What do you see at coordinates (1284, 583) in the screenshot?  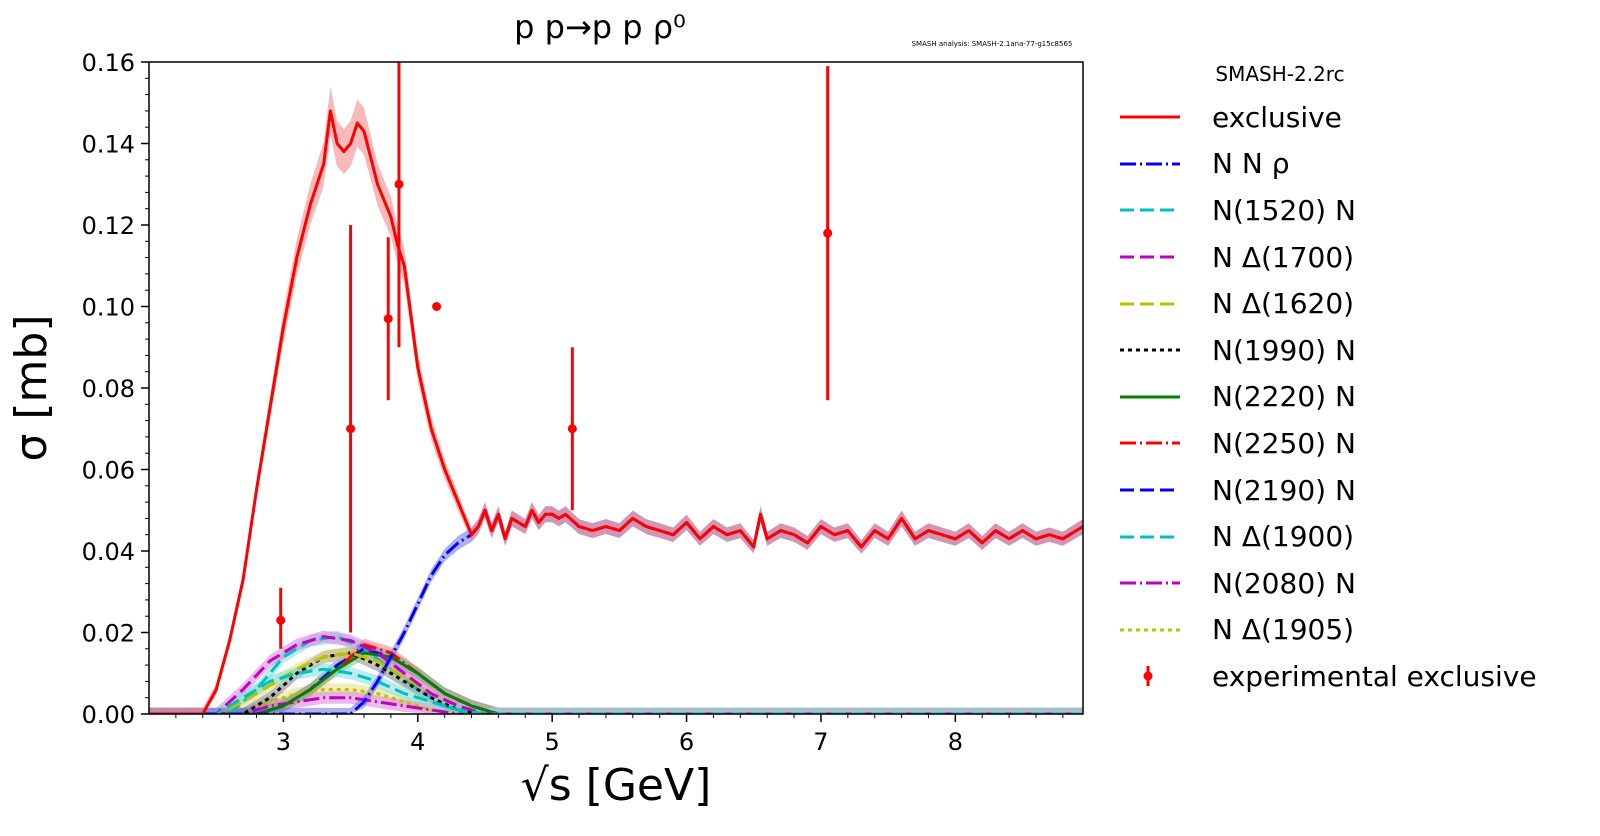 I see `legend-label: N(2080) N` at bounding box center [1284, 583].